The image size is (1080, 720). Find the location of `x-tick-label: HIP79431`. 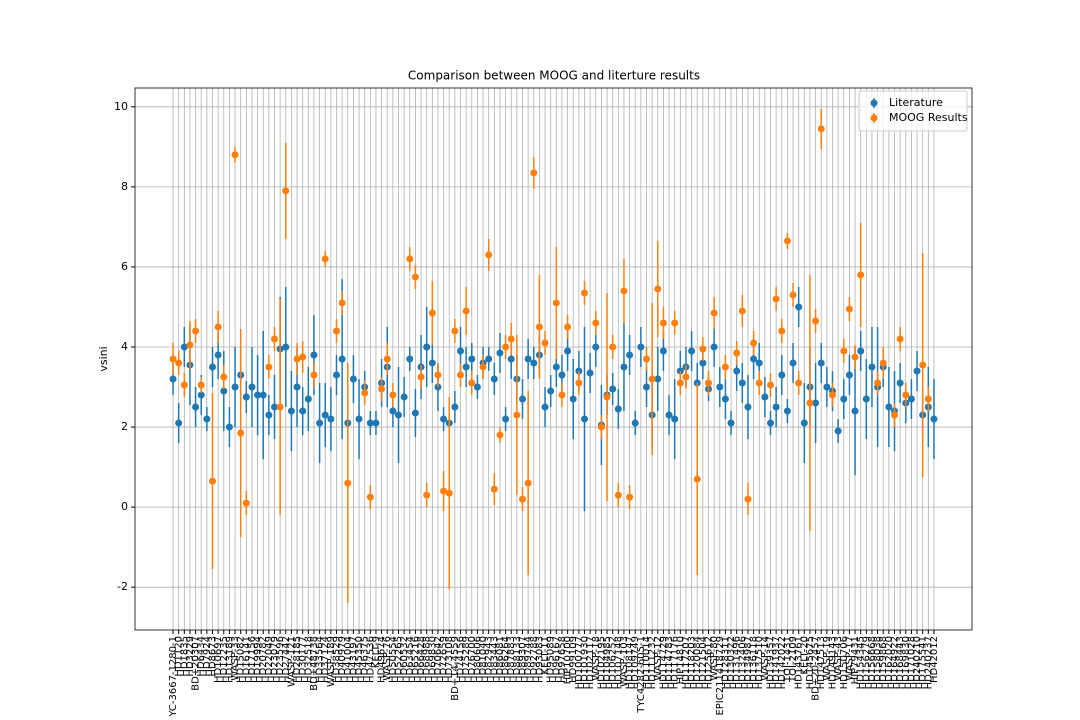

x-tick-label: HIP79431 is located at coordinates (855, 660).